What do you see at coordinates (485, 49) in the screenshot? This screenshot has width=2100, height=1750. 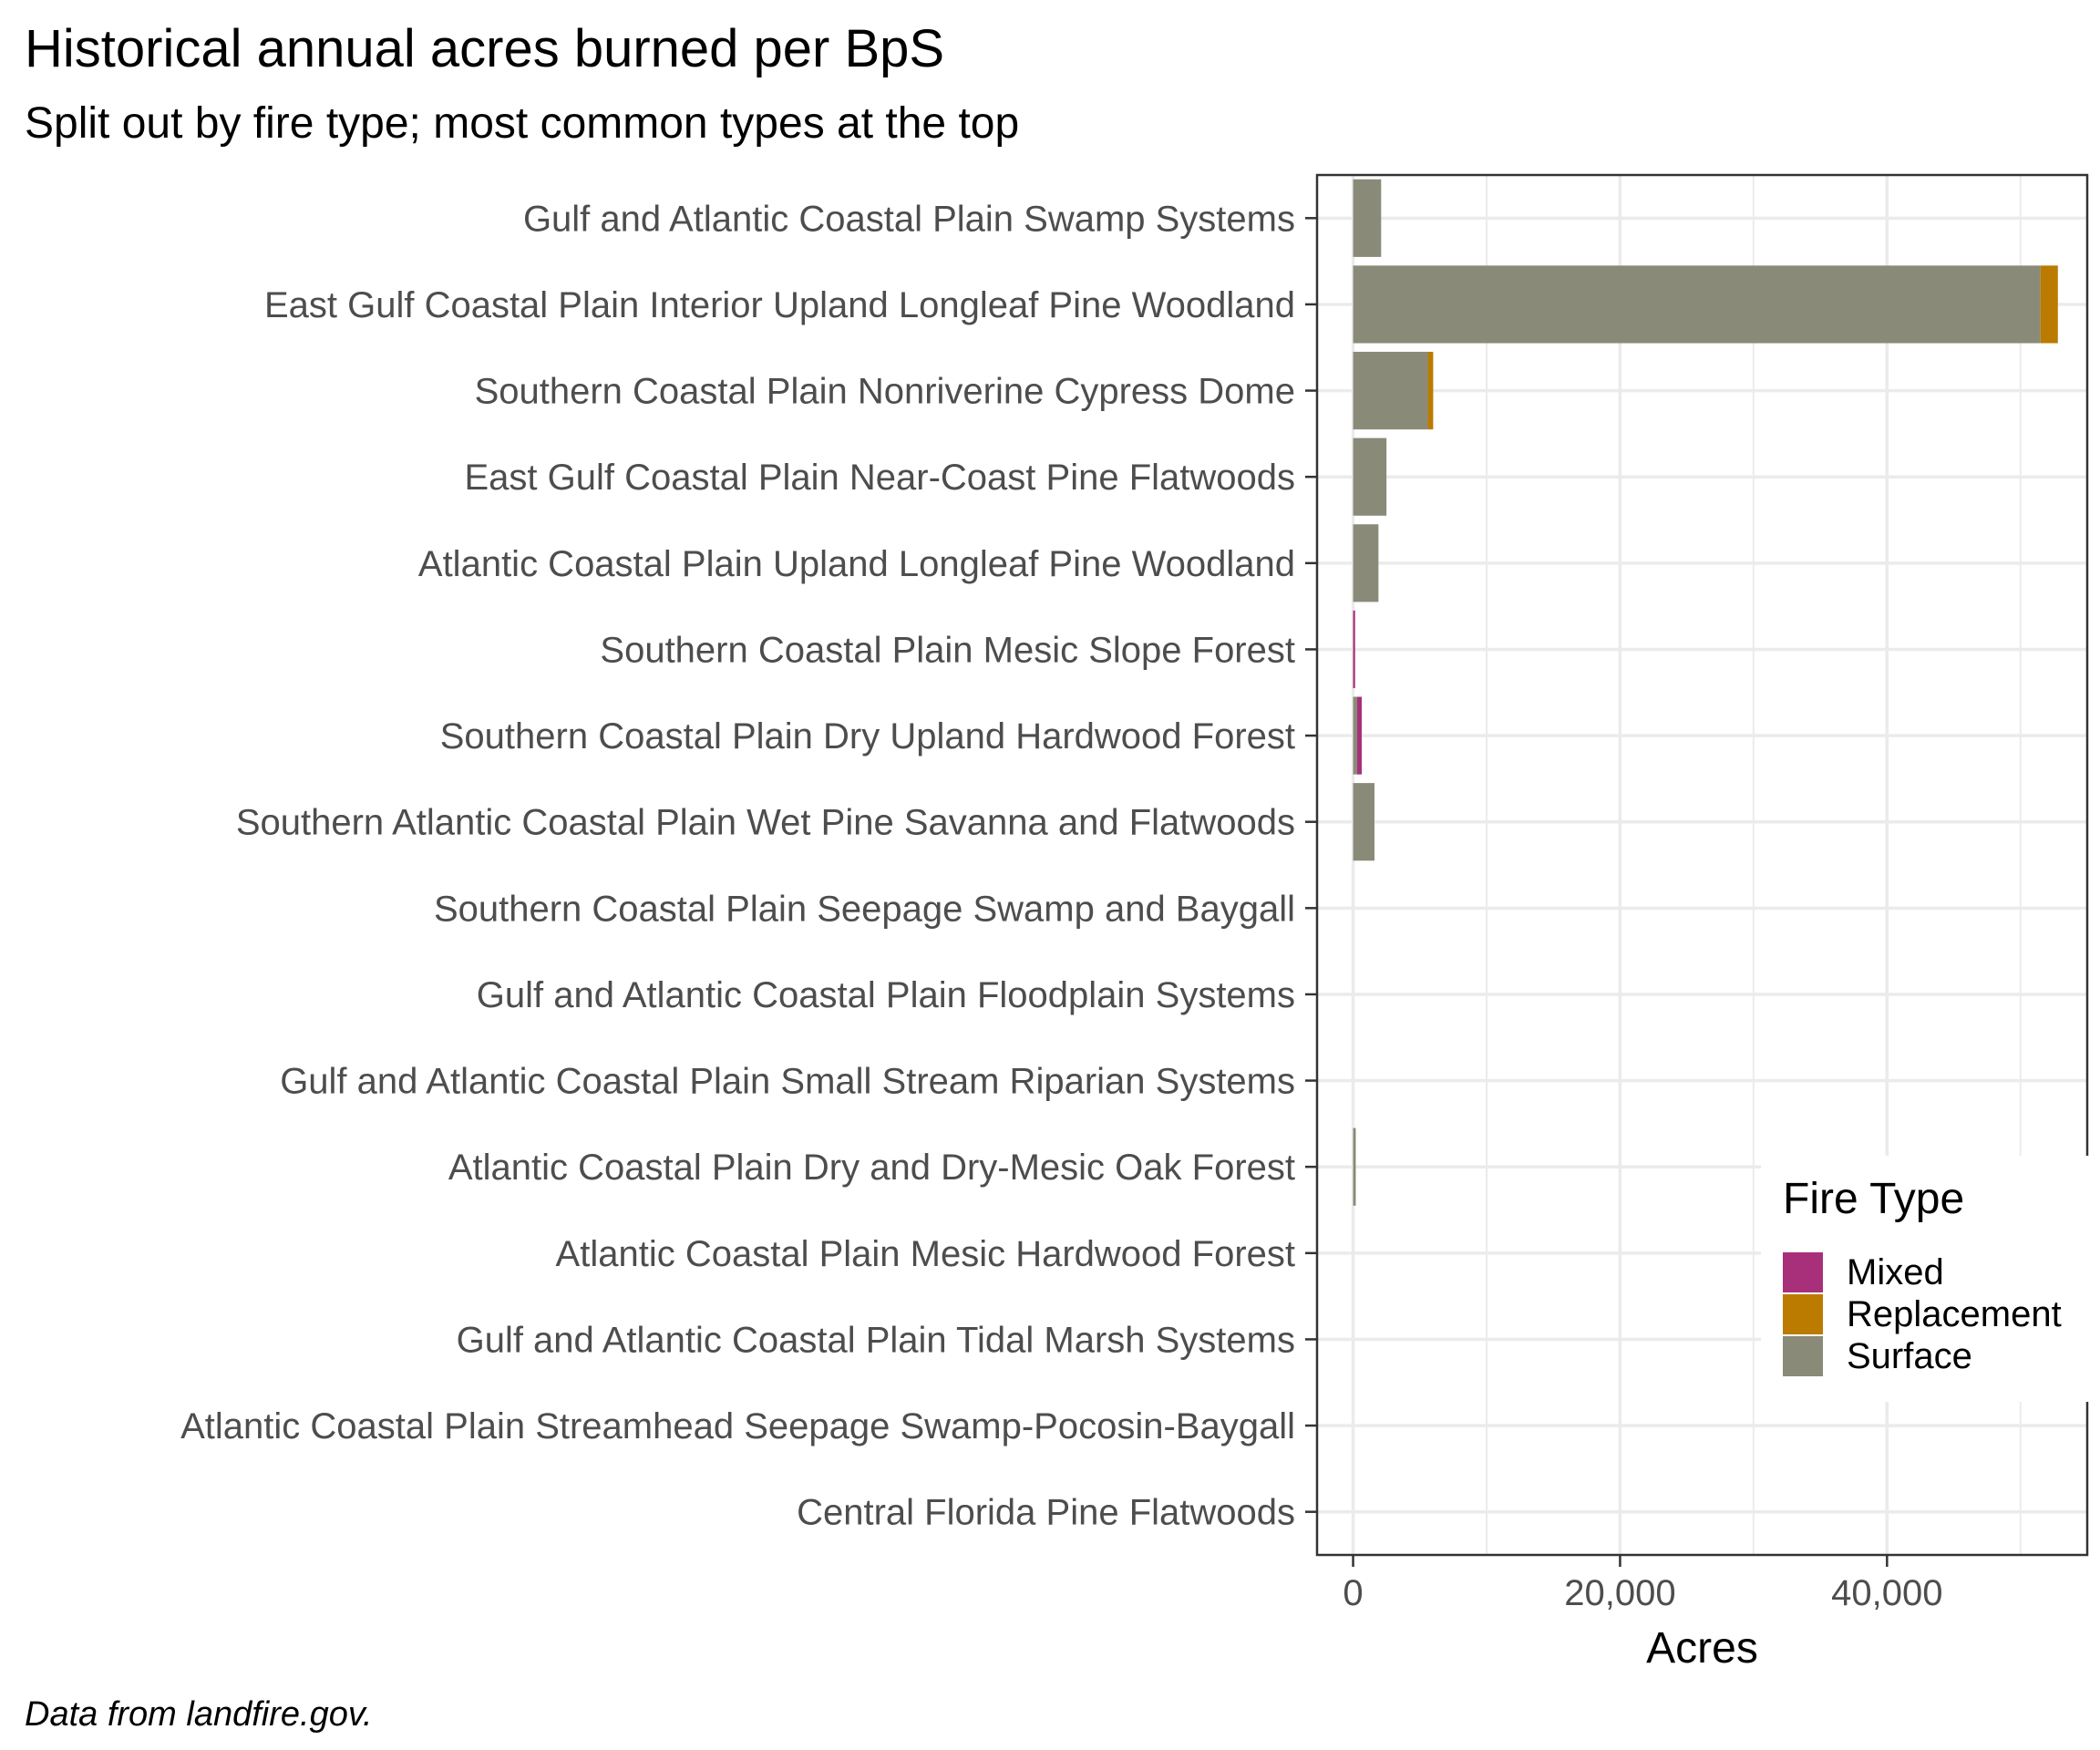 I see `chart-title: Historical annual acres burned per BpS` at bounding box center [485, 49].